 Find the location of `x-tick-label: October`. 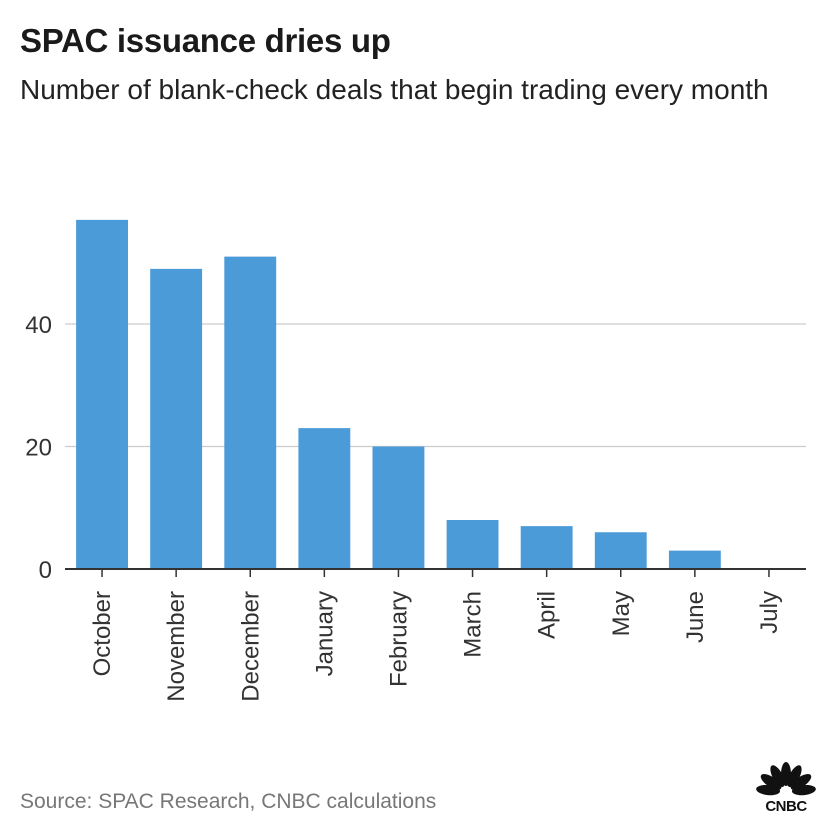

x-tick-label: October is located at coordinates (102, 633).